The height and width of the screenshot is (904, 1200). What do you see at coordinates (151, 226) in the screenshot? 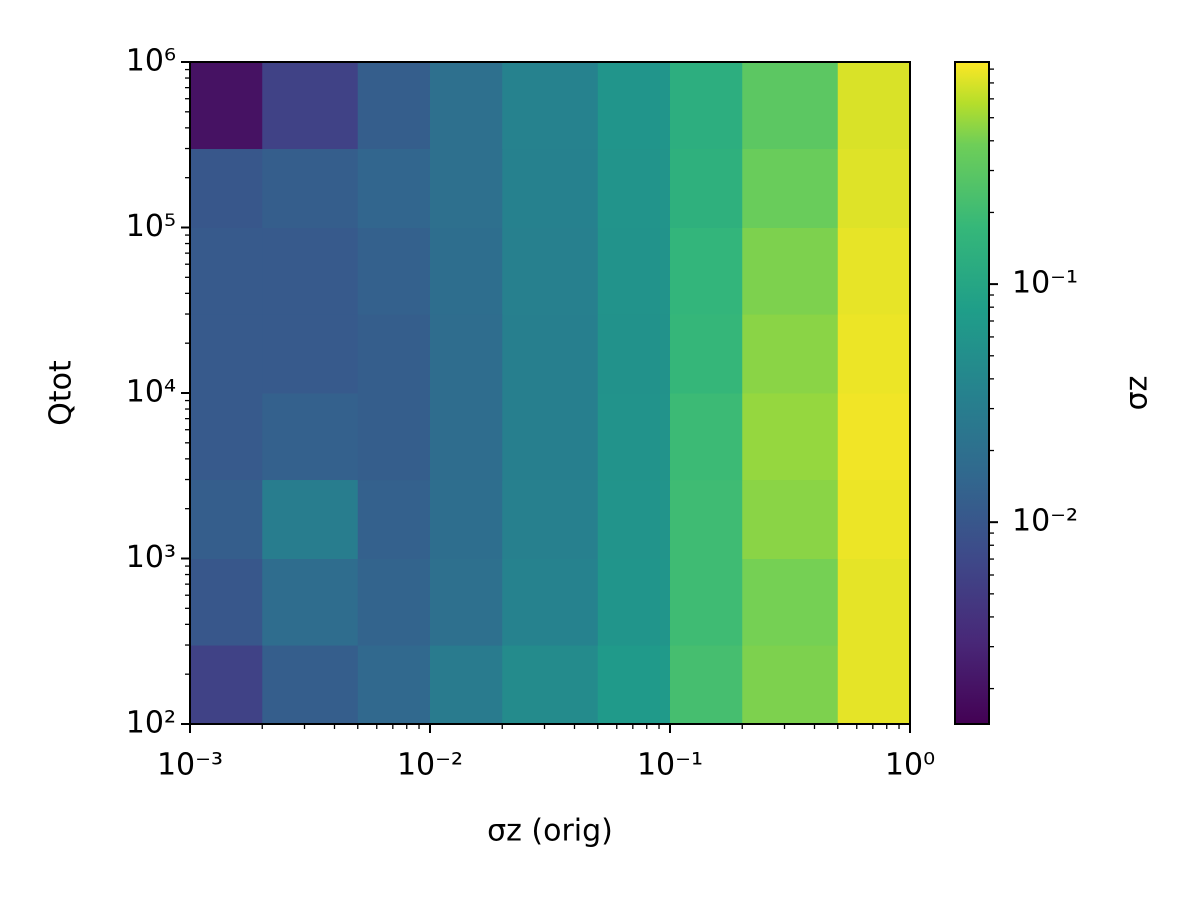
I see `y-tick-label: 10⁵` at bounding box center [151, 226].